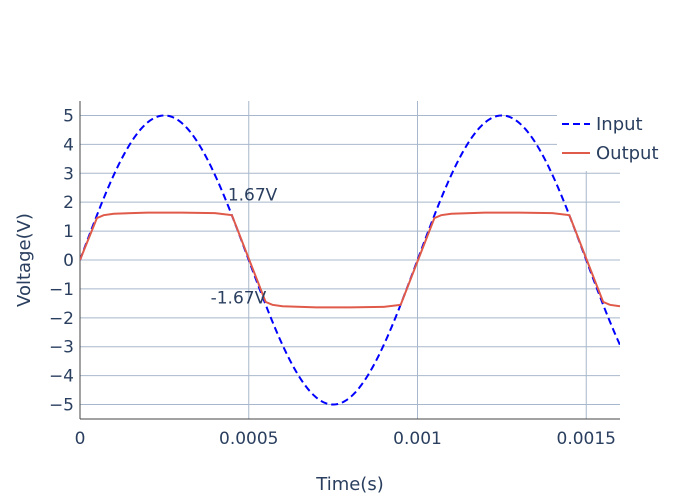  Describe the element at coordinates (619, 124) in the screenshot. I see `legend-label-input: Input` at that location.